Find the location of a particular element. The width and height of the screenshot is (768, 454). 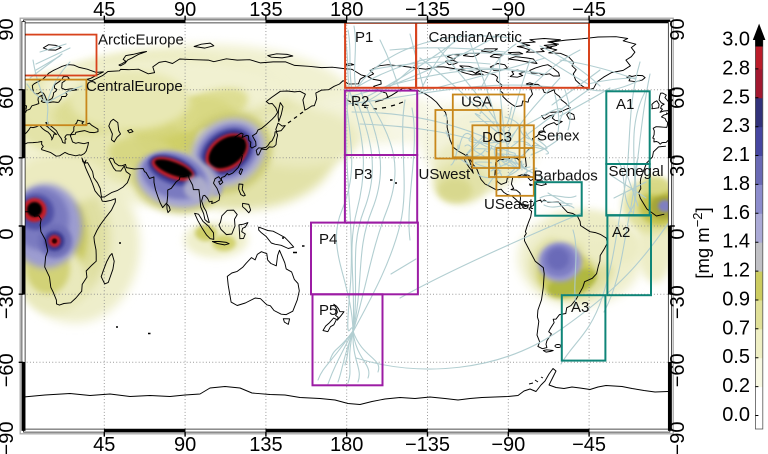

svg-text: CandianArctic is located at coordinates (476, 37).